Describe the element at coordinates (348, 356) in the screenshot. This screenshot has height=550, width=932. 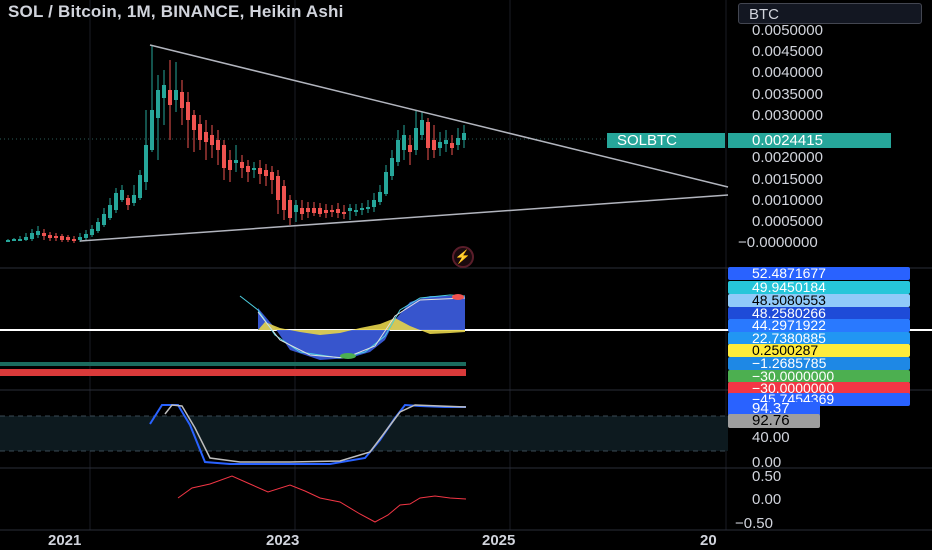
I see `green-dot` at that location.